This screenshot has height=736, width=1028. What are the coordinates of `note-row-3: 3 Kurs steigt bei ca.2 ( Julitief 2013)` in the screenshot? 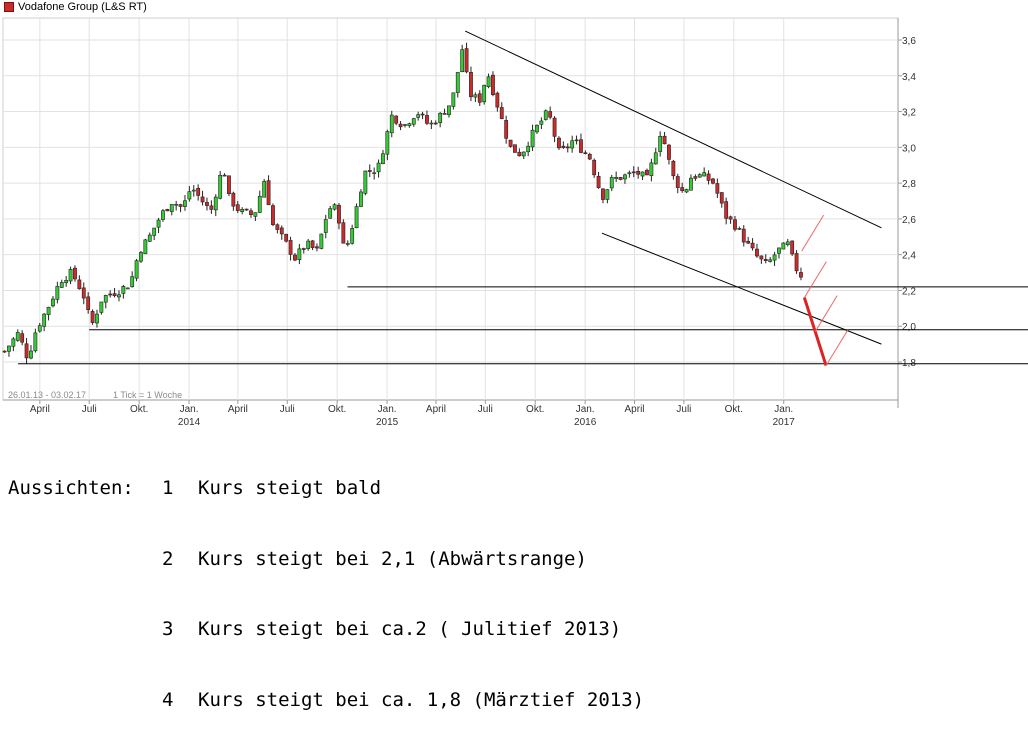 It's located at (326, 630).